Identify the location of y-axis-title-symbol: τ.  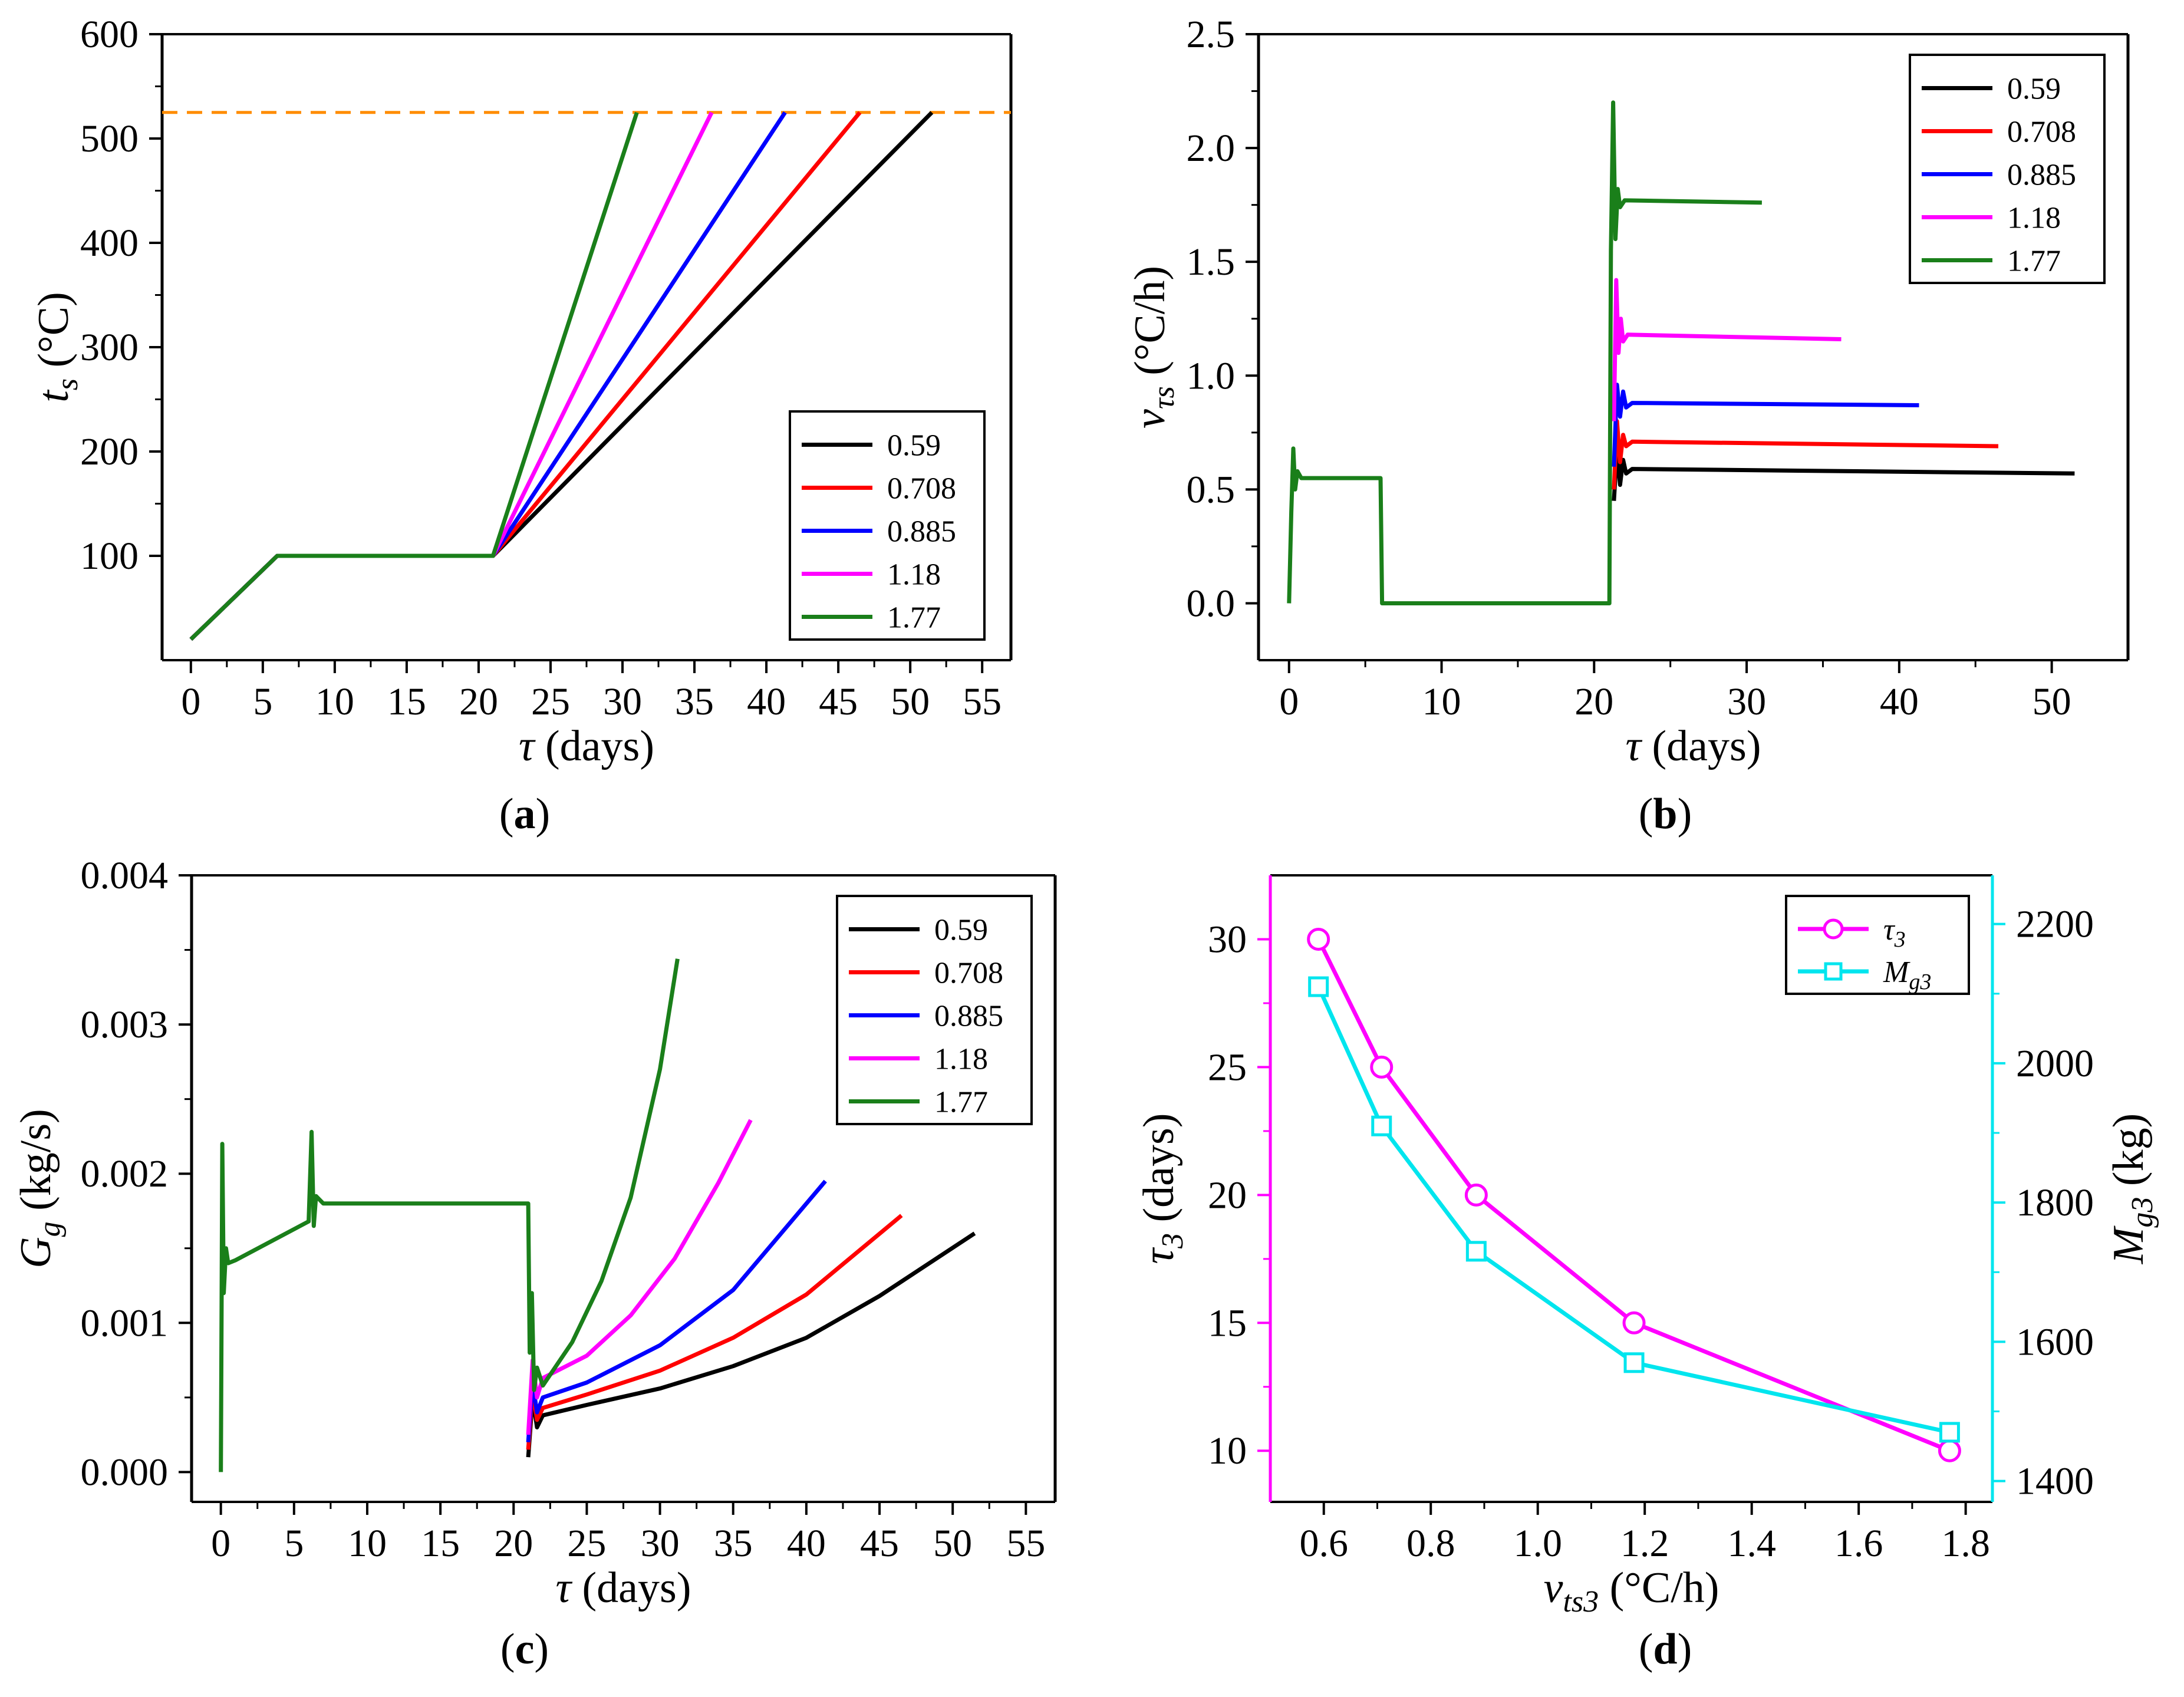
(1159, 1255).